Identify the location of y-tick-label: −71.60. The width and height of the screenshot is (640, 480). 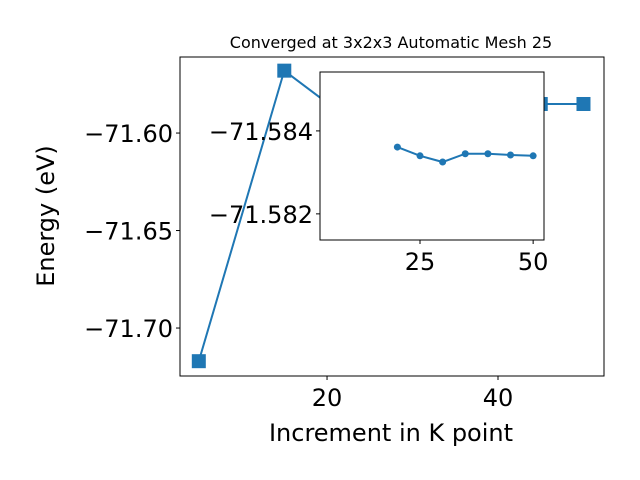
(128, 134).